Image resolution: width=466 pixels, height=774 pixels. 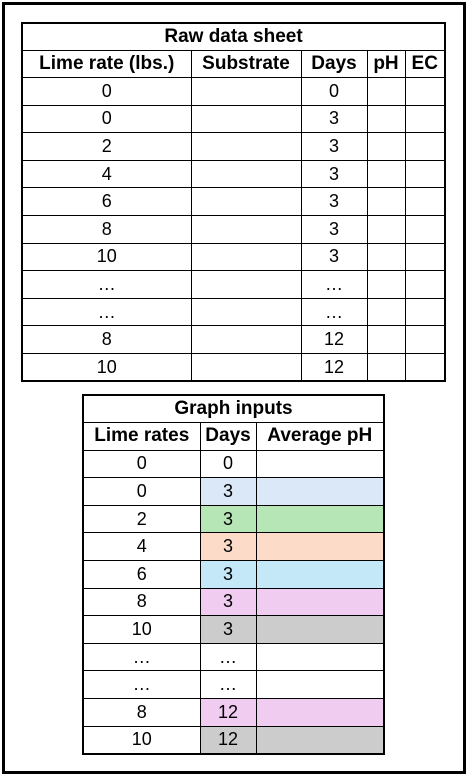 I want to click on table-row: 8 12, so click(x=233, y=340).